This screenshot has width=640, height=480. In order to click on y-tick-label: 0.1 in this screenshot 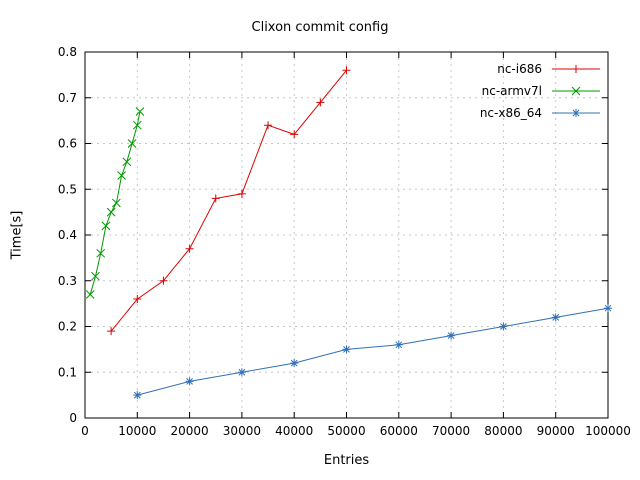, I will do `click(67, 372)`.